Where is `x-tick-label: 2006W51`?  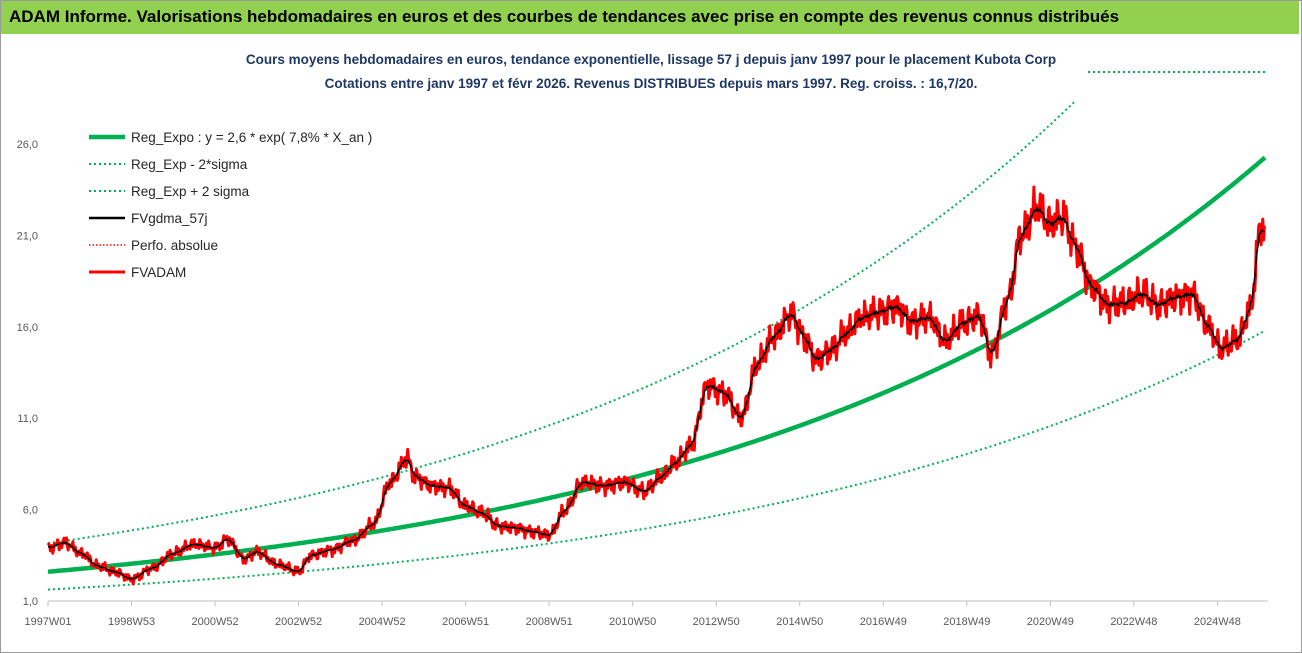
x-tick-label: 2006W51 is located at coordinates (465, 622).